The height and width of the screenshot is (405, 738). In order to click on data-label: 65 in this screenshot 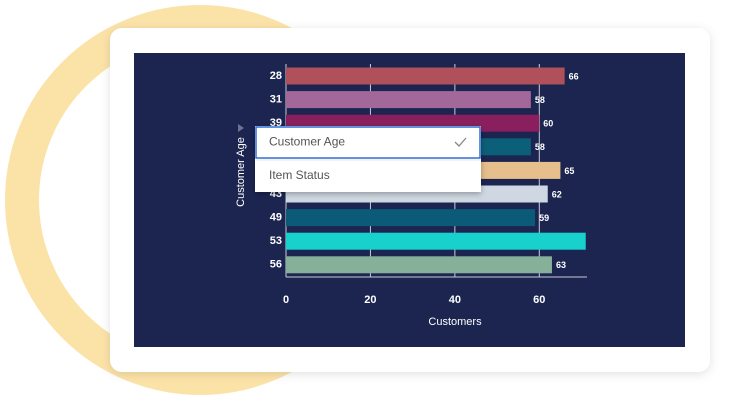, I will do `click(569, 171)`.